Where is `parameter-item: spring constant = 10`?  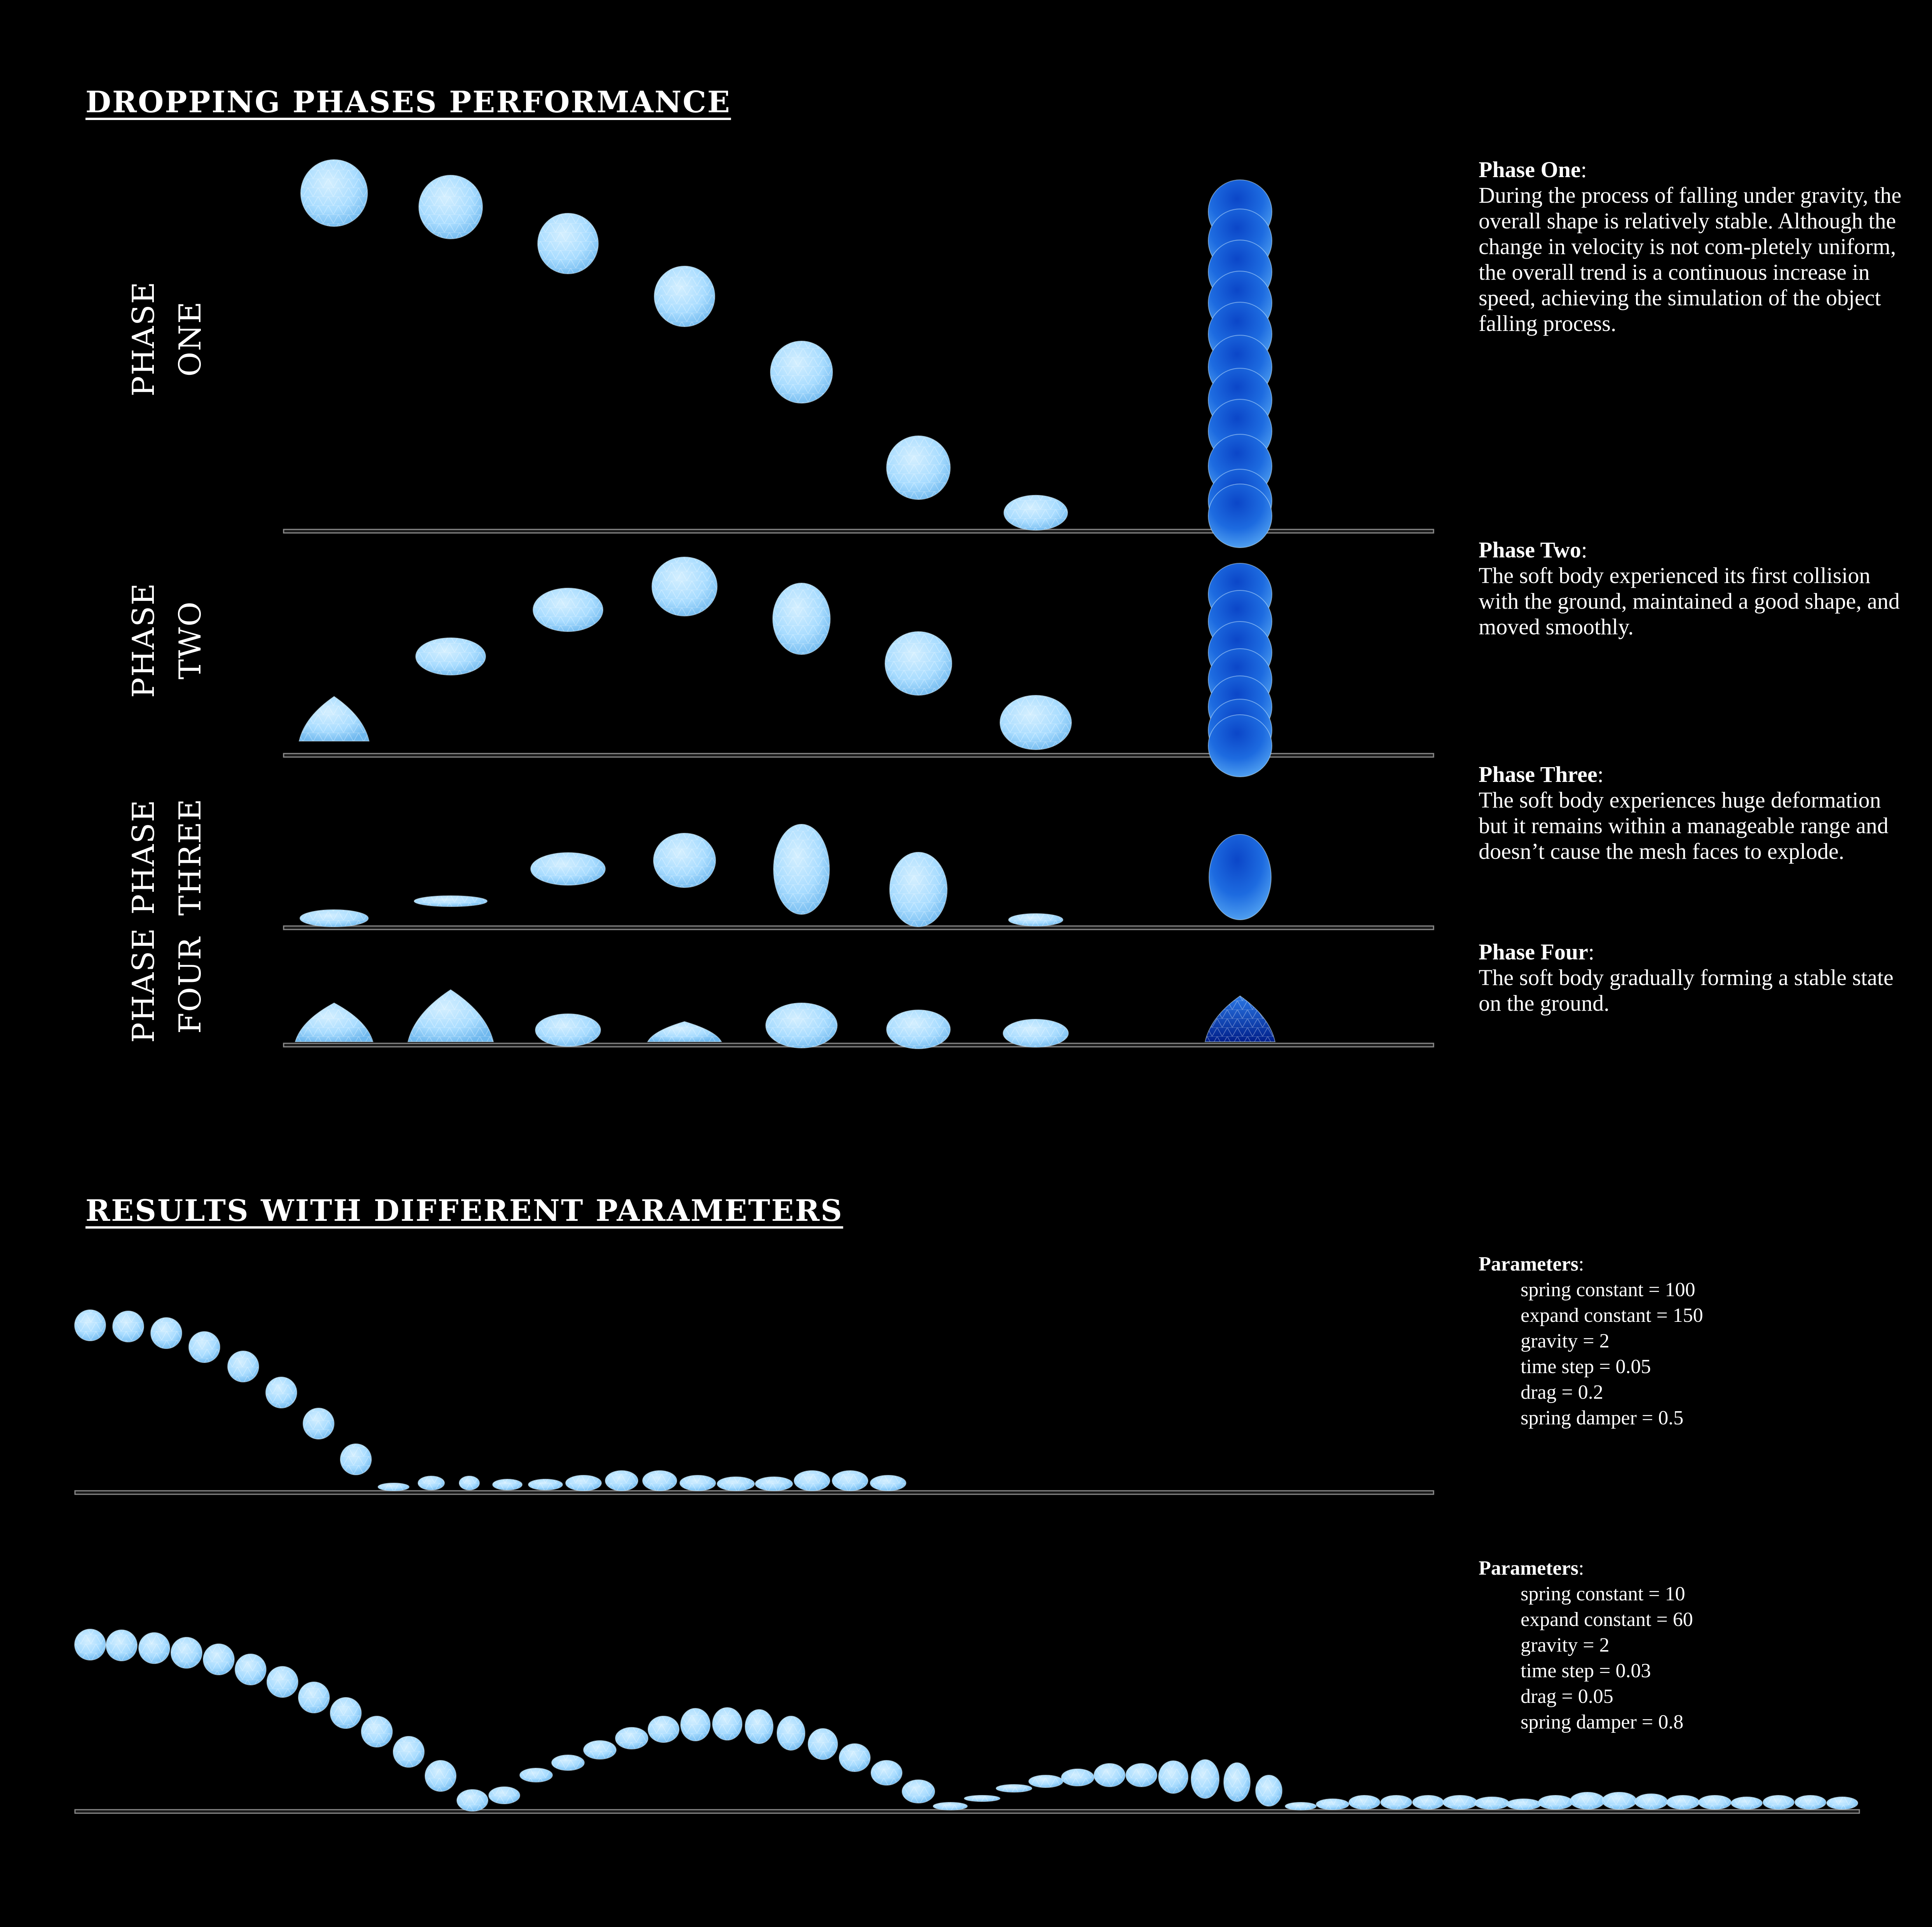
parameter-item: spring constant = 10 is located at coordinates (1603, 1594).